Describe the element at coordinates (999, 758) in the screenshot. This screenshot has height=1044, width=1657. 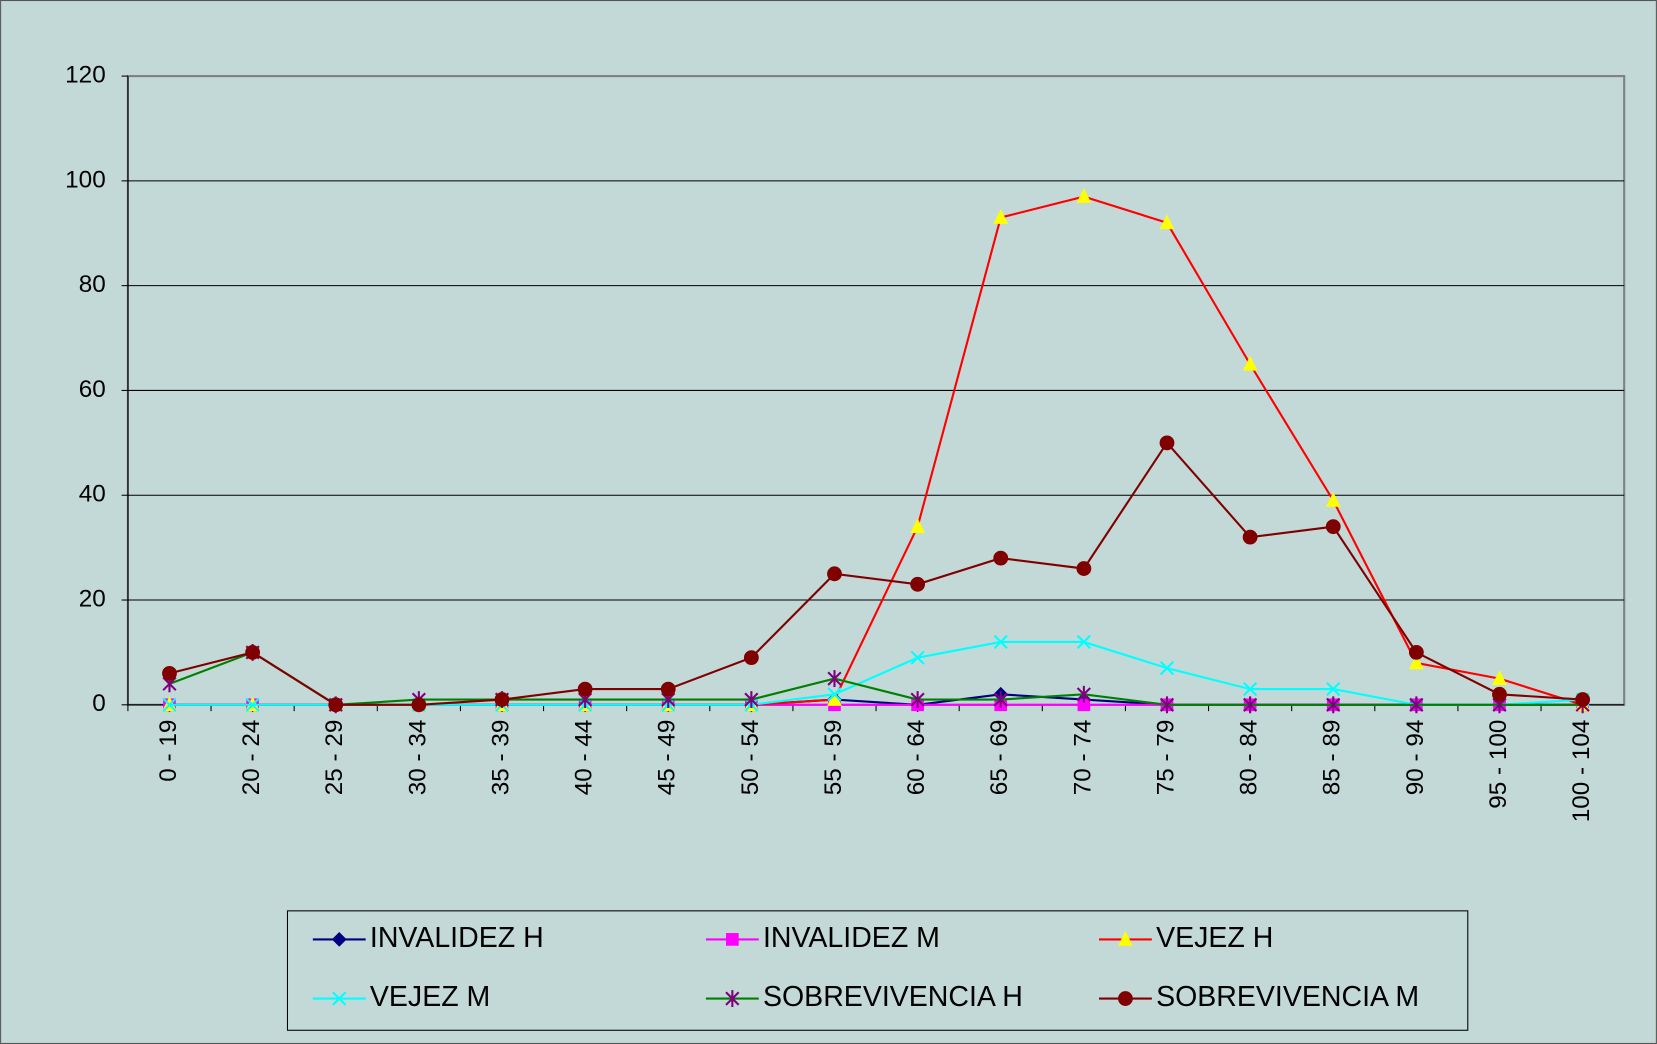
I see `x-tick-label: 65 - 69` at that location.